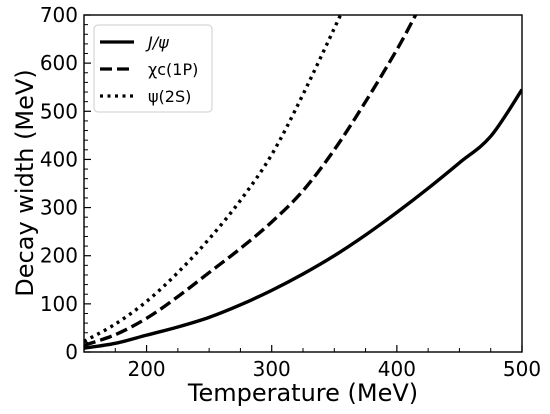 This screenshot has height=414, width=550. Describe the element at coordinates (272, 369) in the screenshot. I see `x-tick-label: 300` at that location.